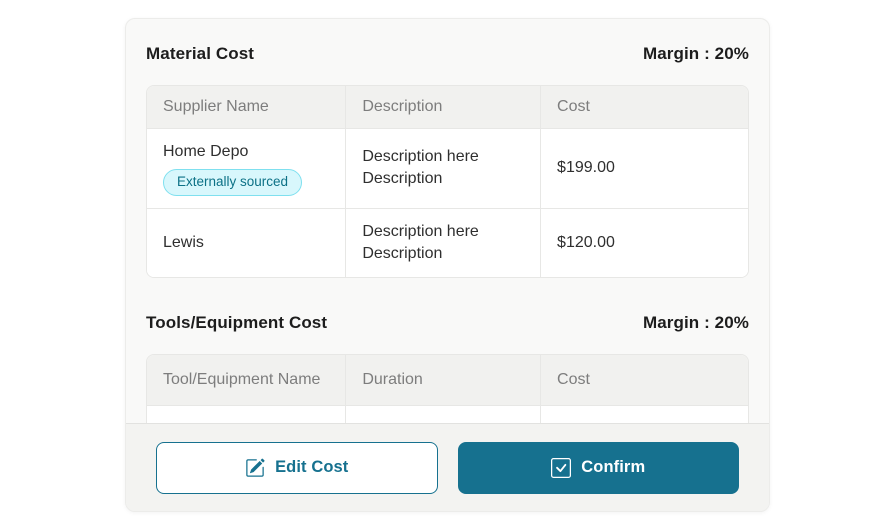 The width and height of the screenshot is (894, 531). Describe the element at coordinates (644, 167) in the screenshot. I see `cost-cell: $199.00` at that location.